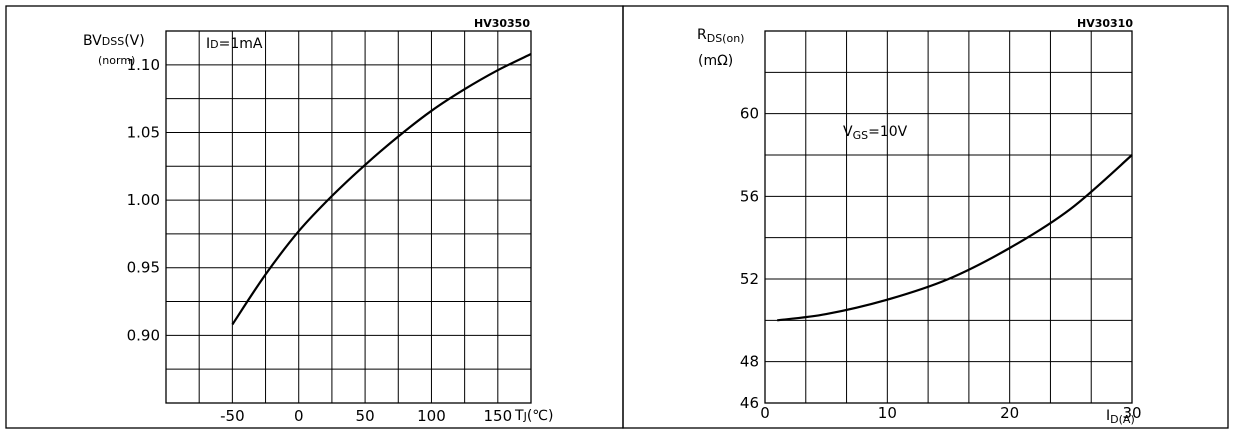 The height and width of the screenshot is (429, 1234). I want to click on chart1-xlabel-unit: (℃), so click(540, 416).